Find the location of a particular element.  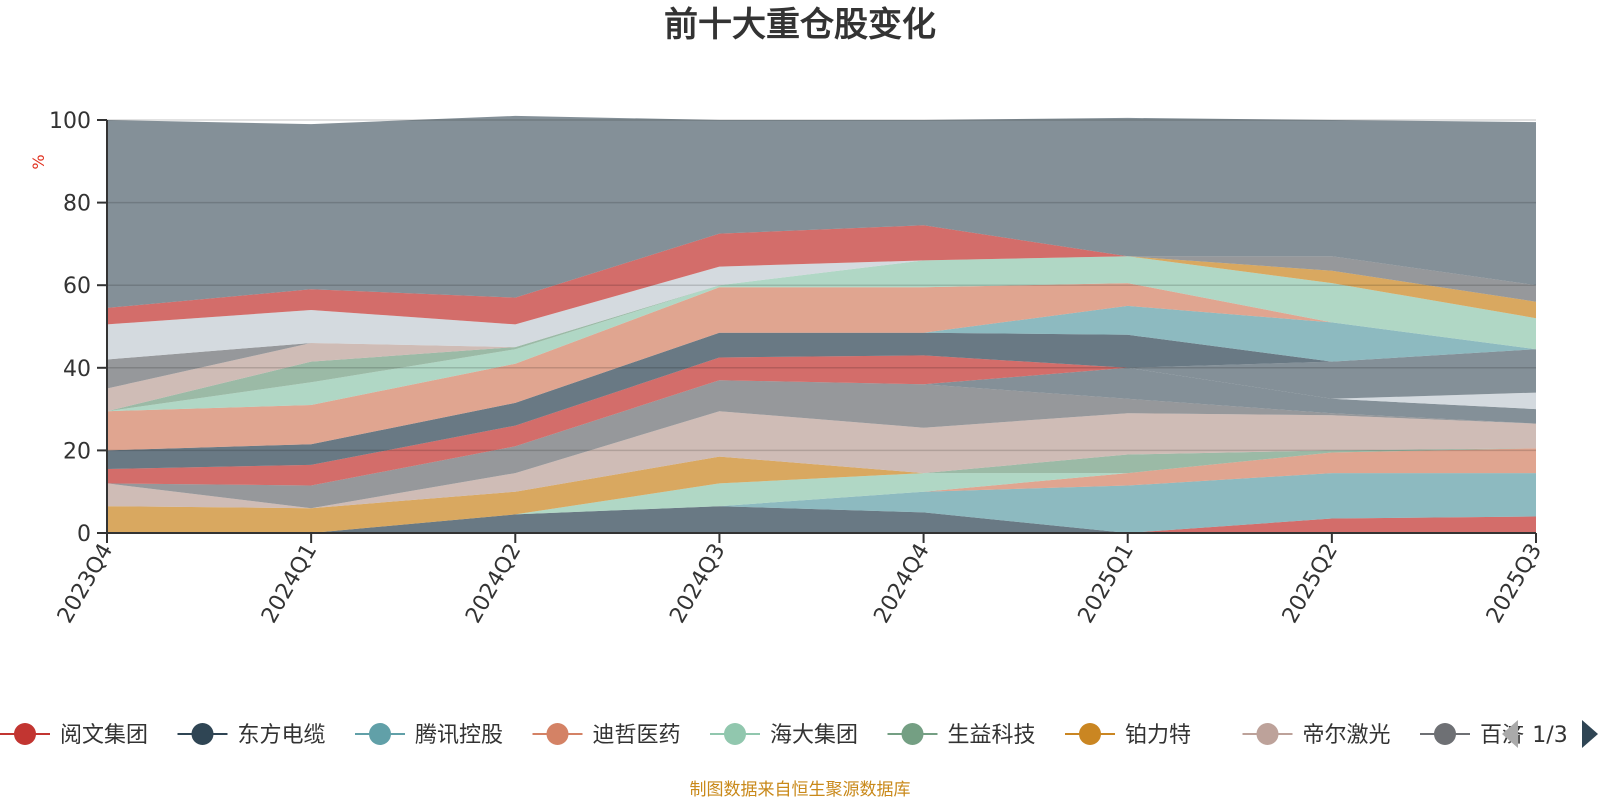

legend-label: 帝尔激光 is located at coordinates (1347, 735).